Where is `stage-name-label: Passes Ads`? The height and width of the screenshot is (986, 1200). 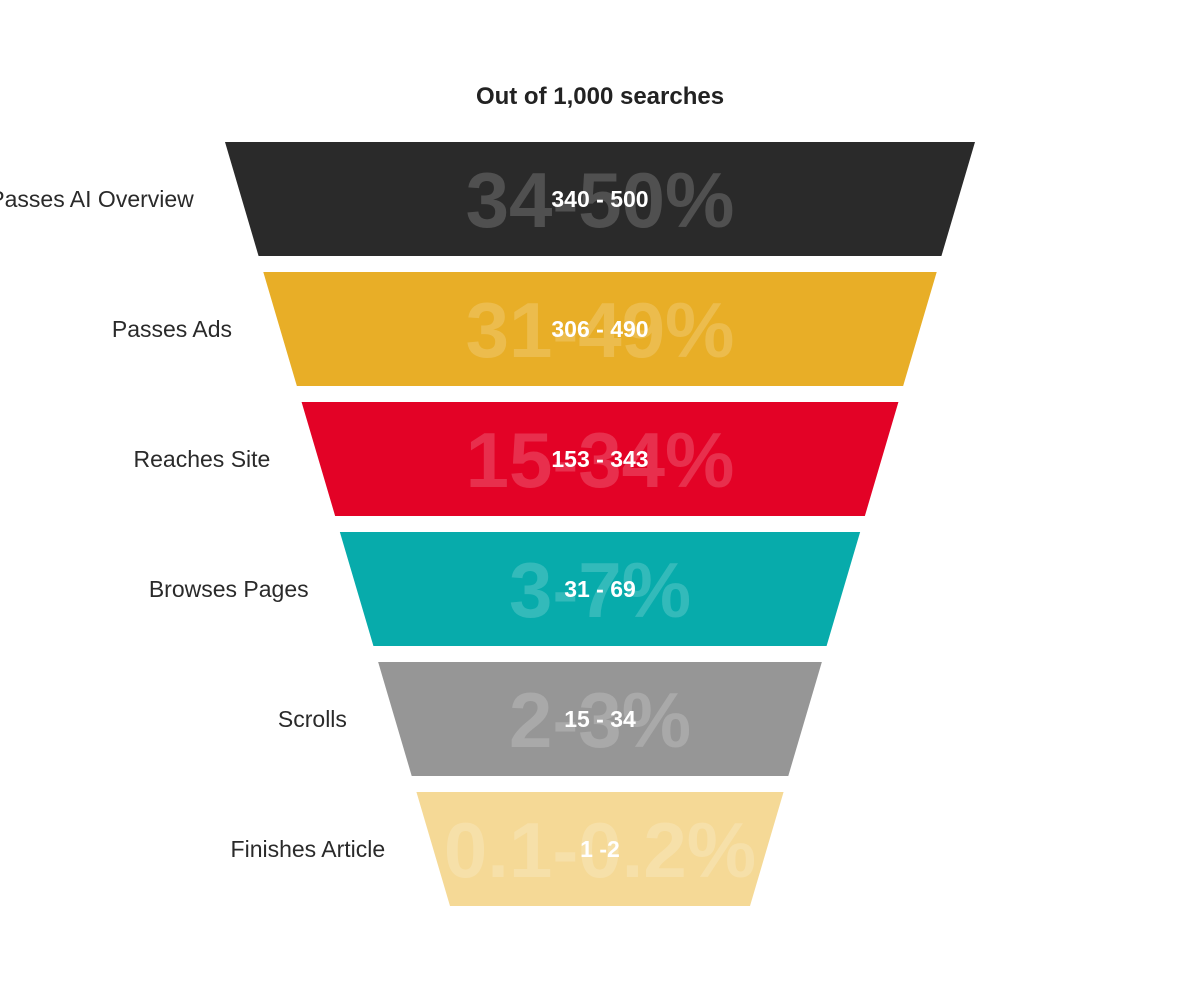 stage-name-label: Passes Ads is located at coordinates (172, 329).